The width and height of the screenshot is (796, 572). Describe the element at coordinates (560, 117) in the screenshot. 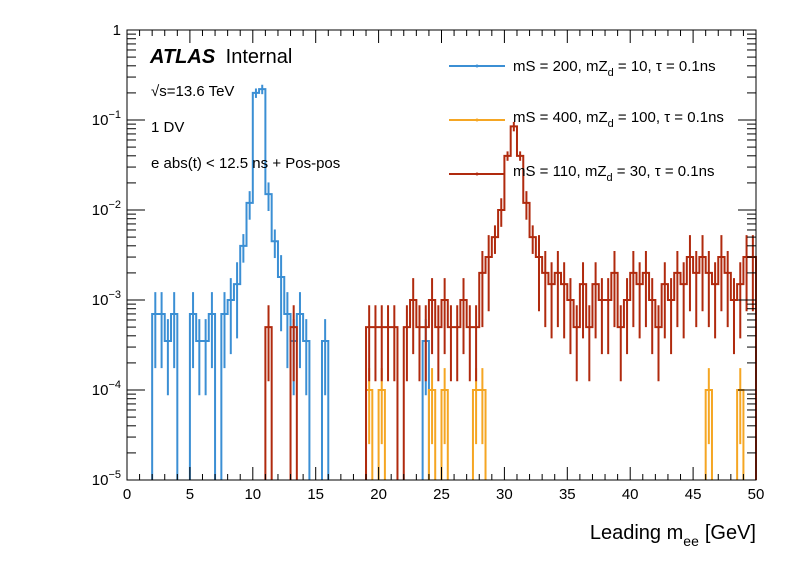

I see `legend-label-1-pre: mS = 400, mZ` at that location.